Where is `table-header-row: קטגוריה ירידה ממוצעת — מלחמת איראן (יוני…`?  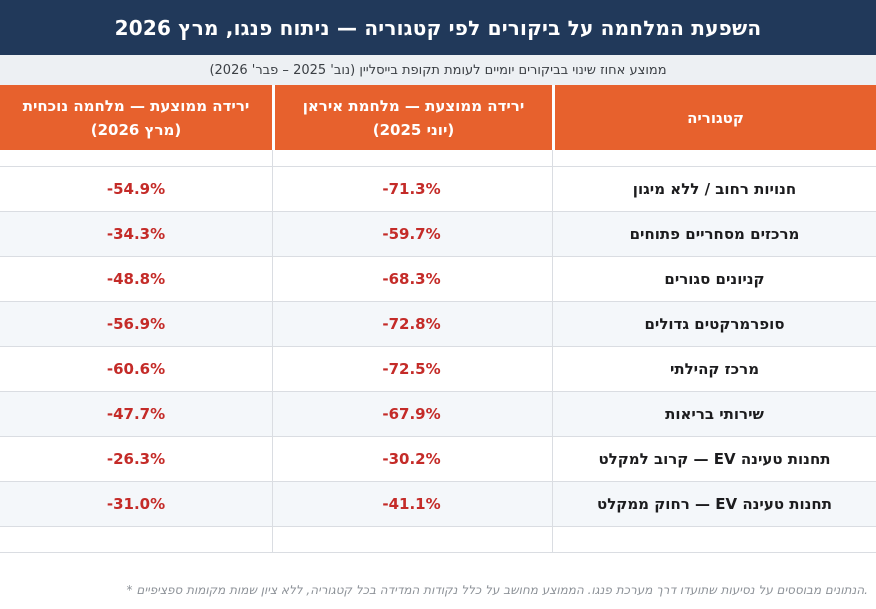 table-header-row: קטגוריה ירידה ממוצעת — מלחמת איראן (יוני… is located at coordinates (438, 117).